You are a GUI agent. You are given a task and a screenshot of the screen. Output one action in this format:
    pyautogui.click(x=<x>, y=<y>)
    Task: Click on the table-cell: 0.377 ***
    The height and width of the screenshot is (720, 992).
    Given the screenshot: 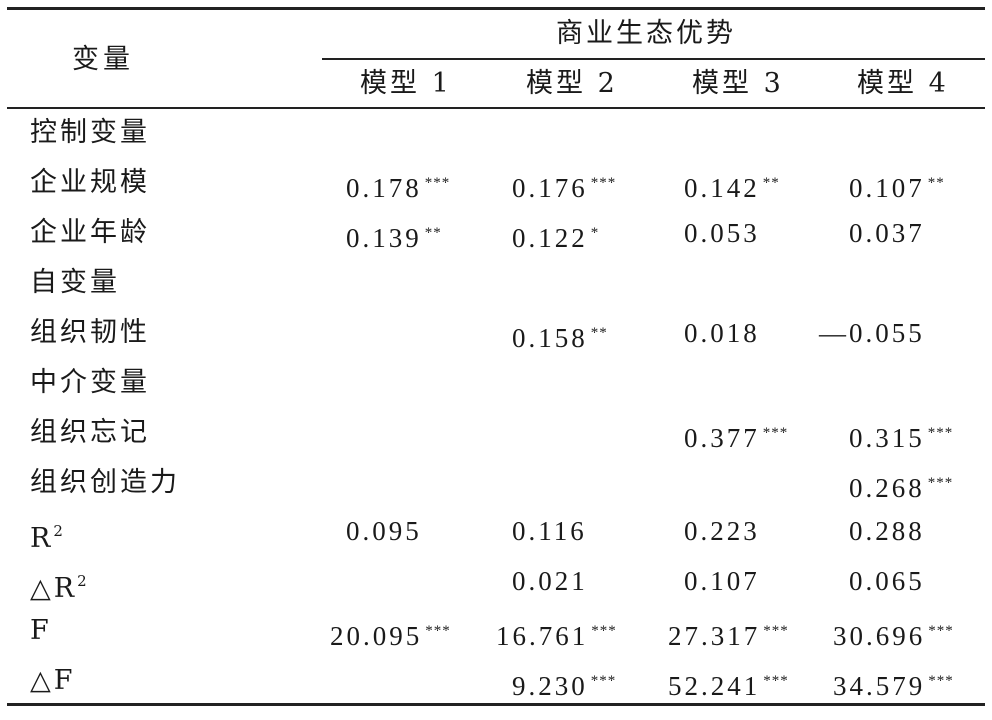 What is the action you would take?
    pyautogui.click(x=736, y=435)
    